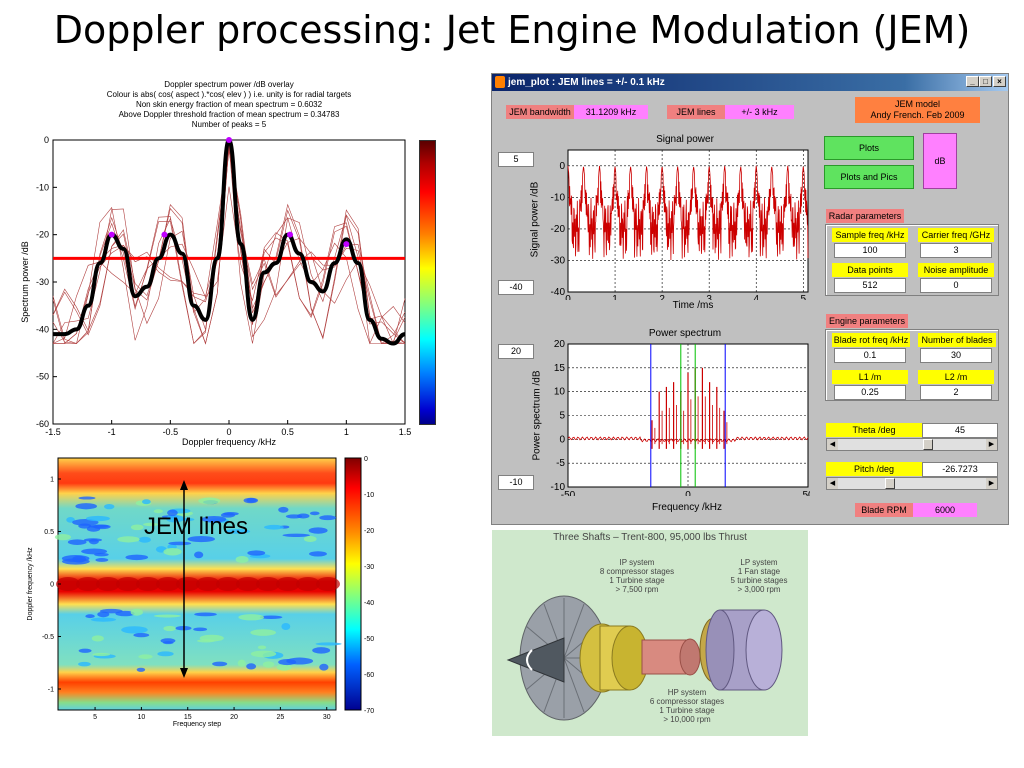 Image resolution: width=1024 pixels, height=768 pixels. Describe the element at coordinates (999, 81) in the screenshot. I see `close-button: ×` at that location.